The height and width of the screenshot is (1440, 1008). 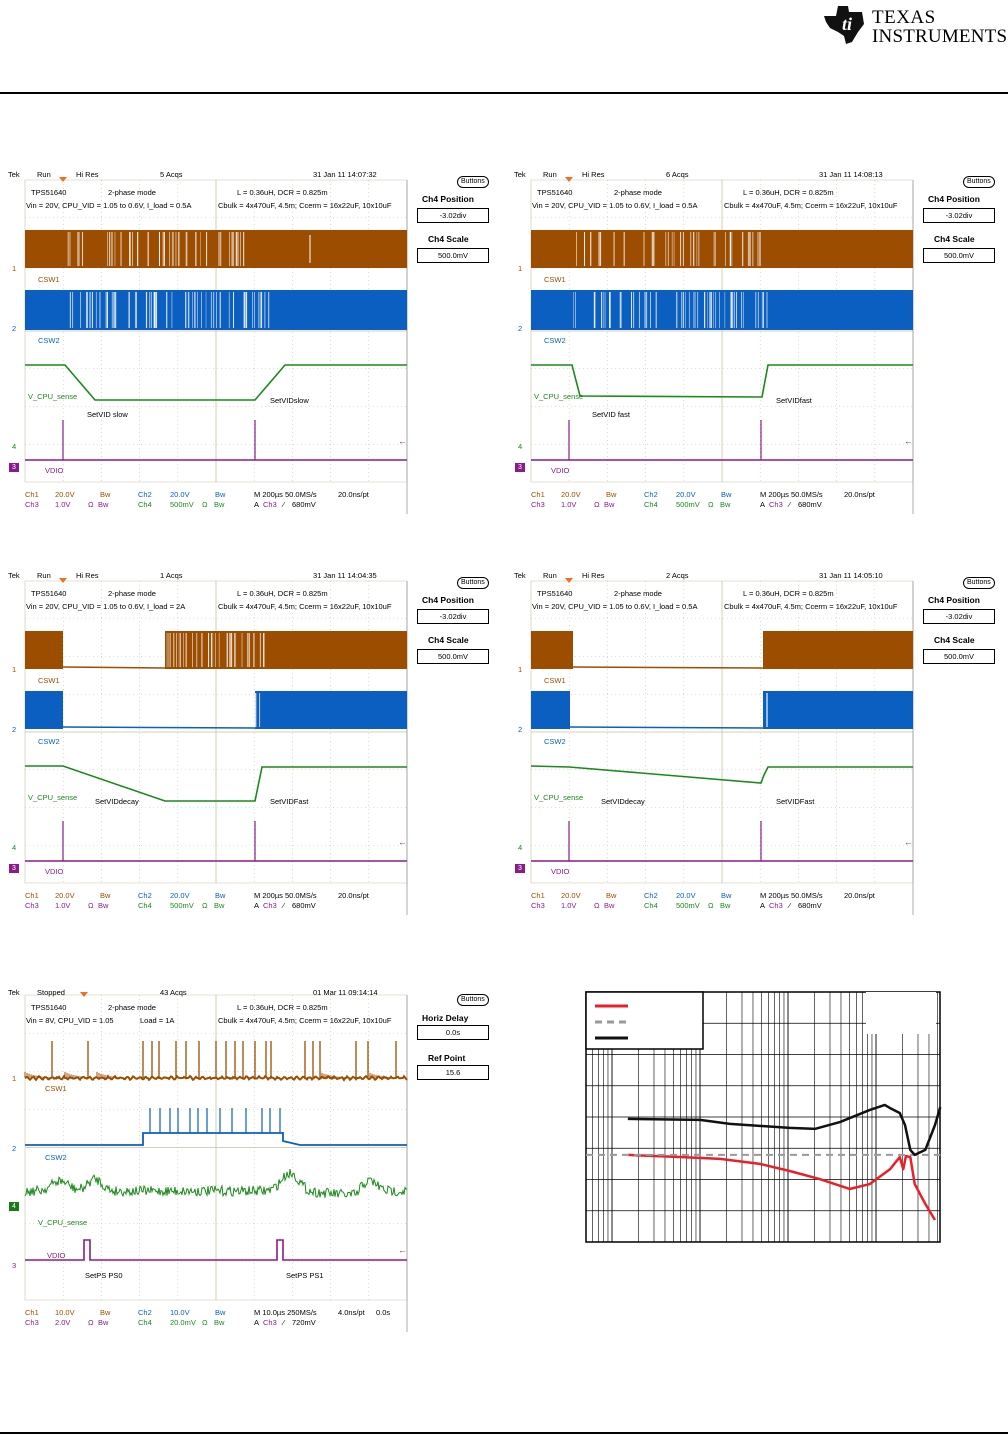 I want to click on setting-value-field: 0.0s, so click(x=453, y=1032).